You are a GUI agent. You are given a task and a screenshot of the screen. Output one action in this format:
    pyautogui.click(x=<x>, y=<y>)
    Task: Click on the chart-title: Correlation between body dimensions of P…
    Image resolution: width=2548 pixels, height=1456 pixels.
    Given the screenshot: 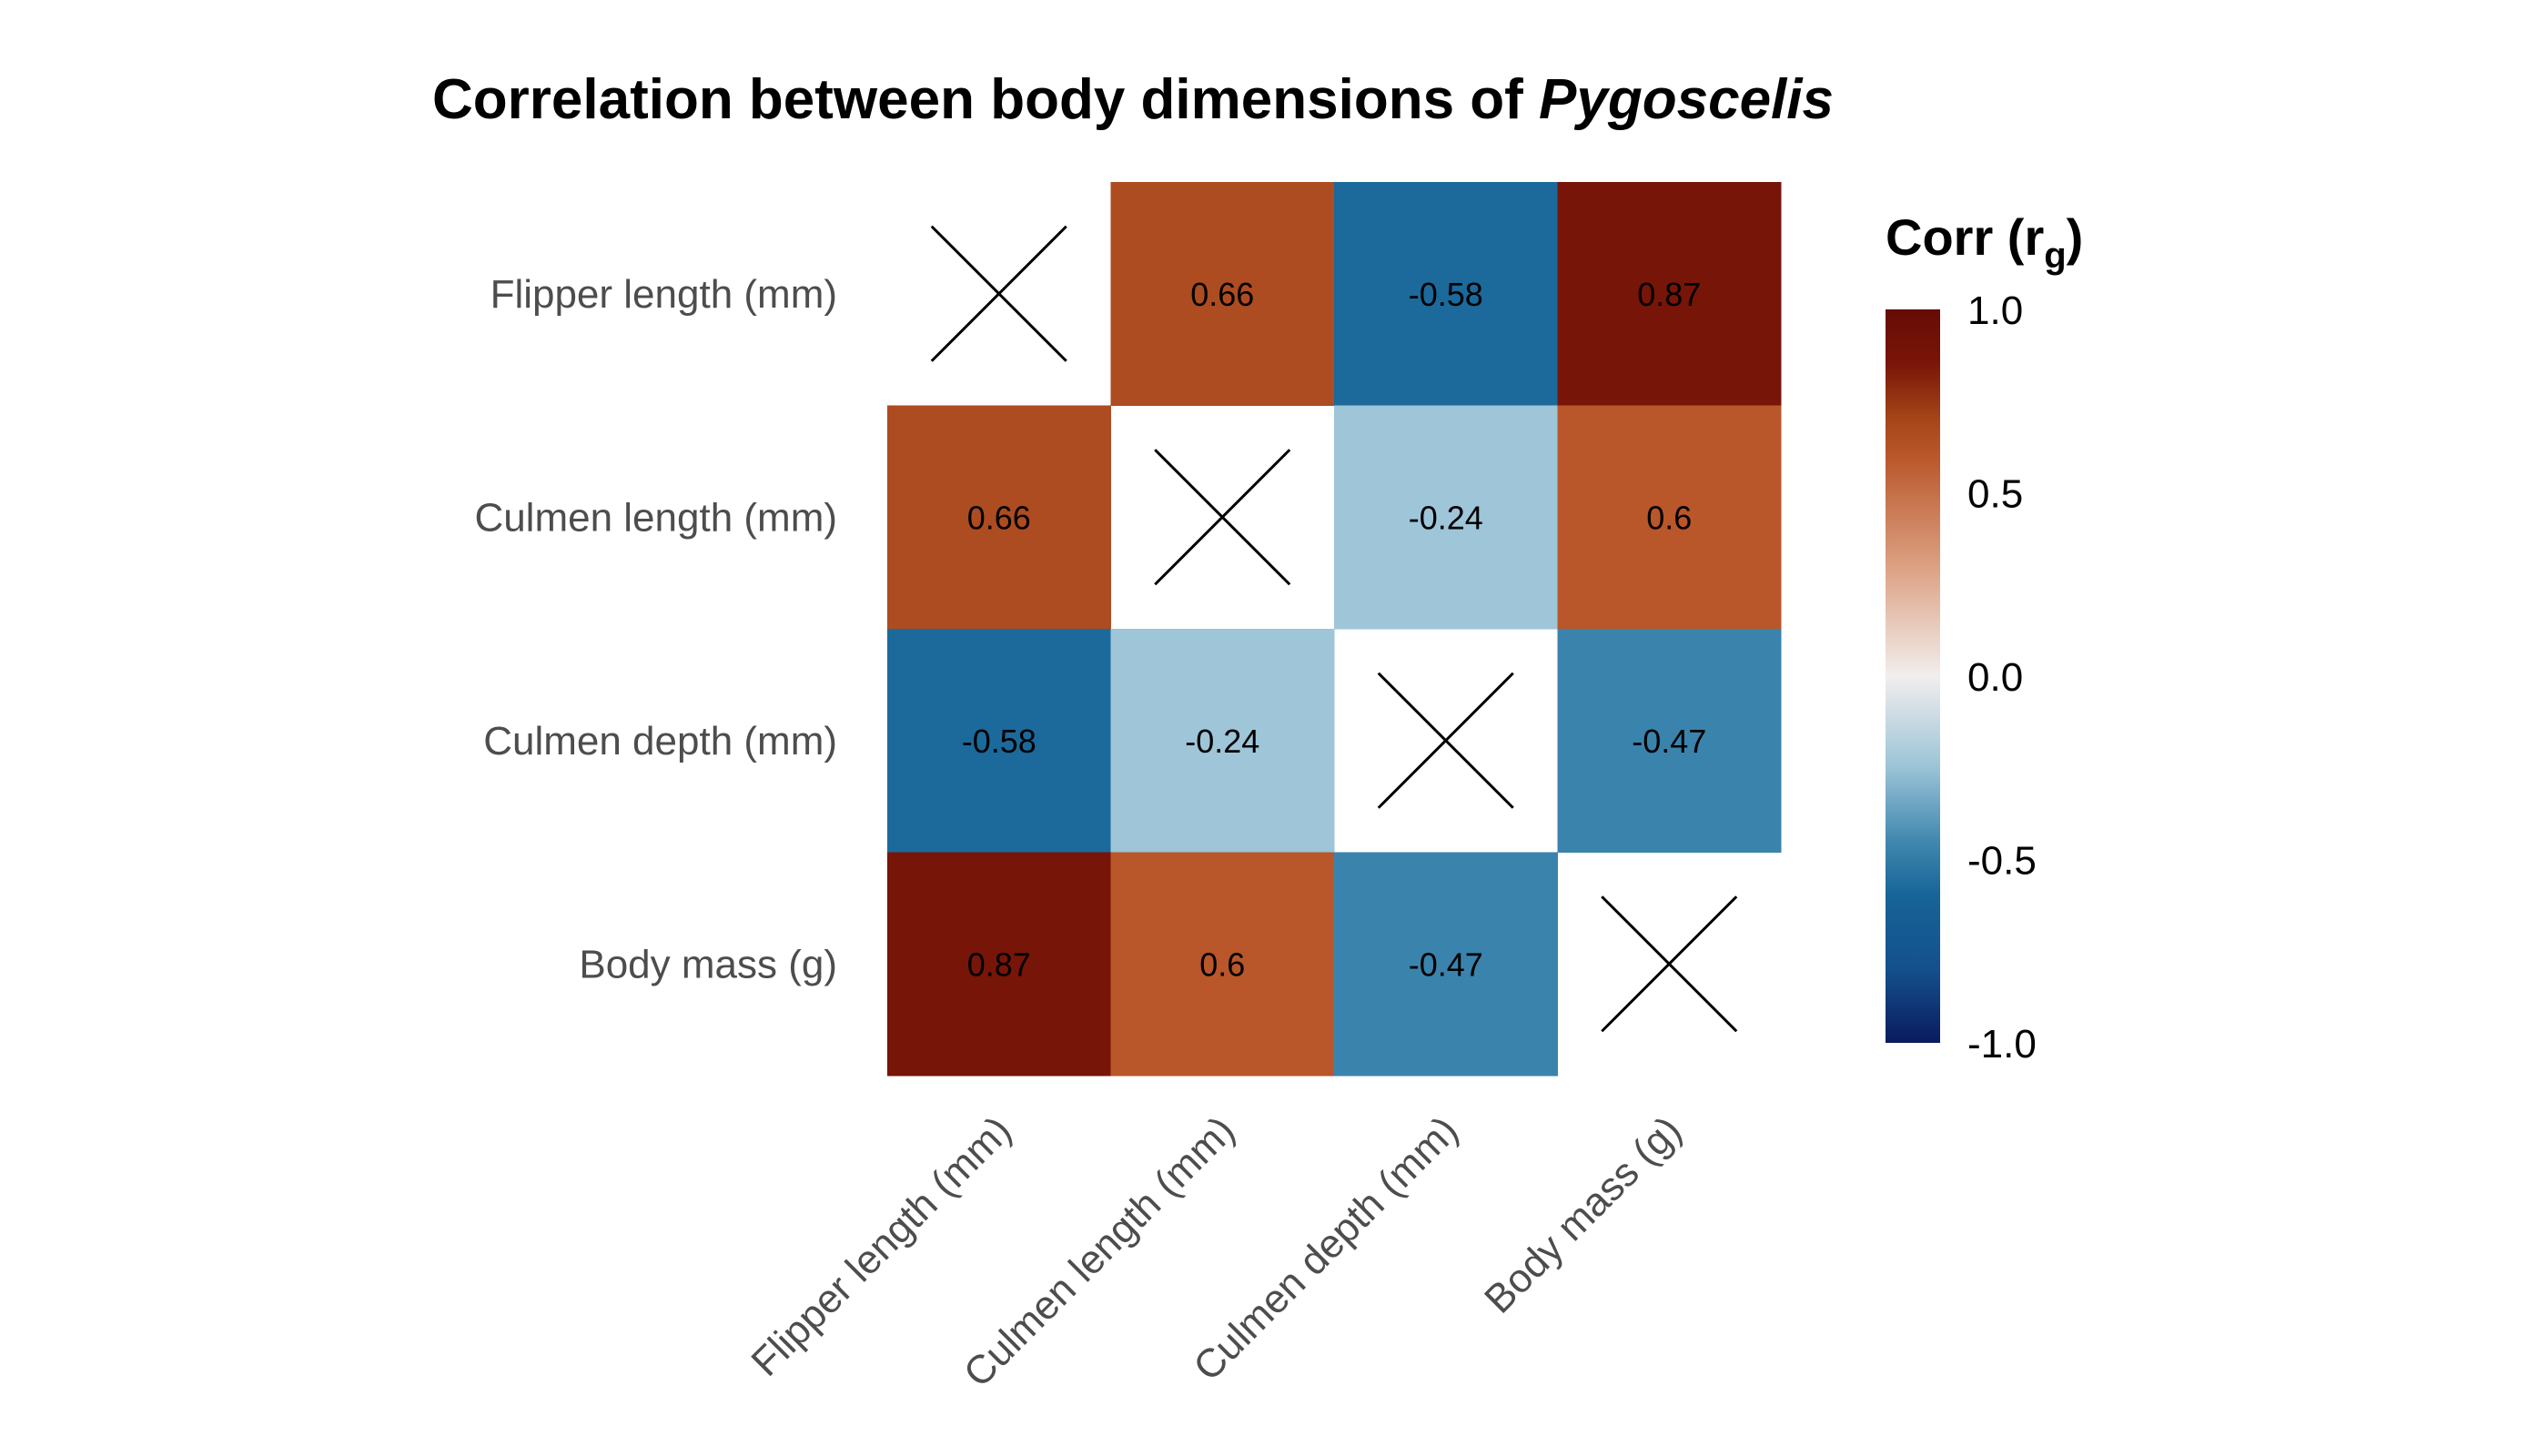 What is the action you would take?
    pyautogui.click(x=1133, y=99)
    